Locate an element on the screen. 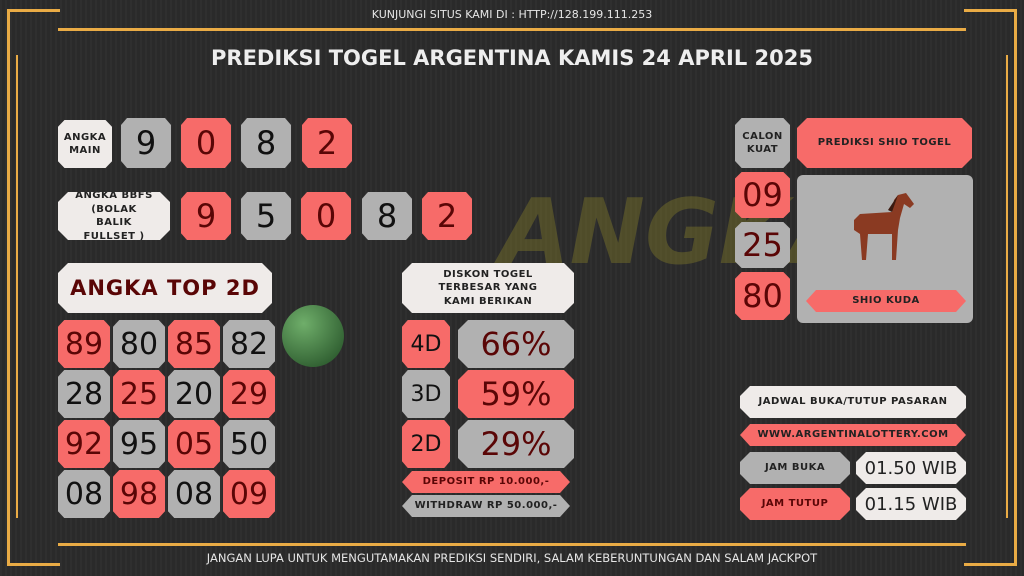 The image size is (1024, 576). bbfs-digit: 0 is located at coordinates (326, 216).